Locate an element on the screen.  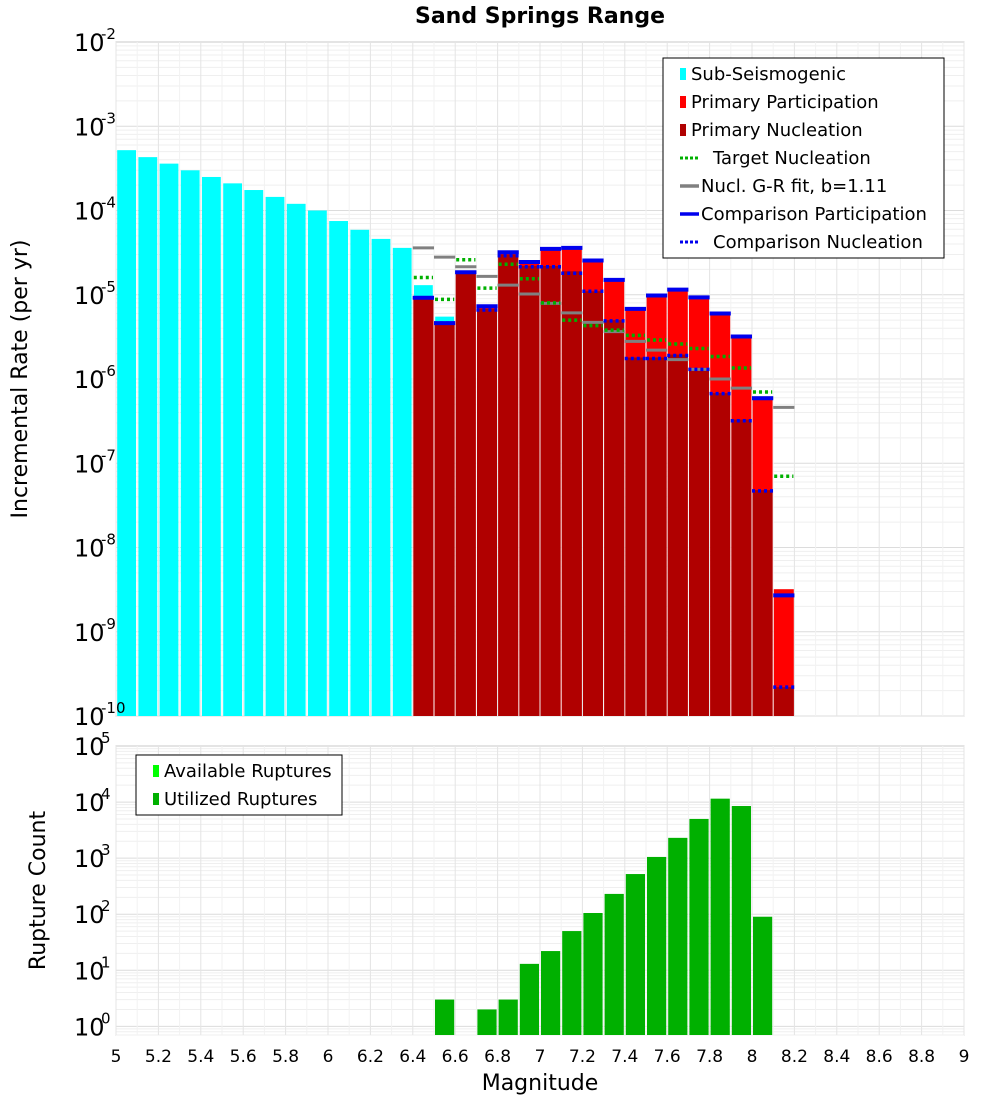
y-tick-exponent: -2 is located at coordinates (108, 34).